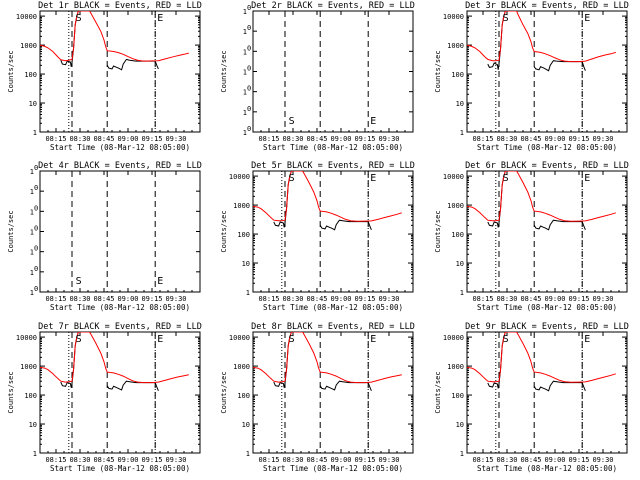  I want to click on panel-title: Det 3r BLACK = Events, RED = LLD, so click(547, 6).